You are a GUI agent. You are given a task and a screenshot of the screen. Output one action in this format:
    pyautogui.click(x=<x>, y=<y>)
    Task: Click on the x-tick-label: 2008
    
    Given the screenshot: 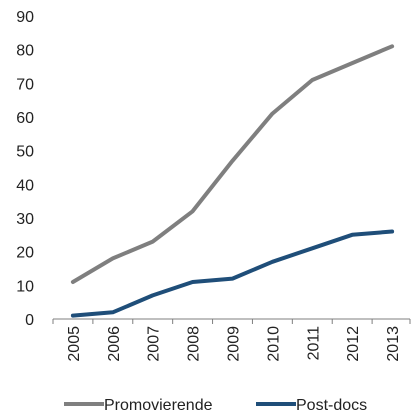 What is the action you would take?
    pyautogui.click(x=194, y=344)
    